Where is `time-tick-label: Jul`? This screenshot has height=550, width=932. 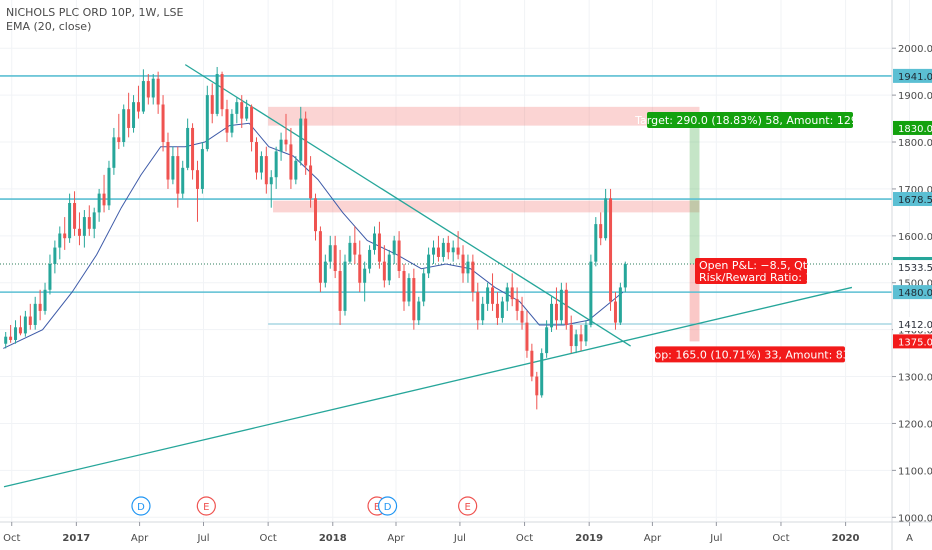 time-tick-label: Jul is located at coordinates (202, 538).